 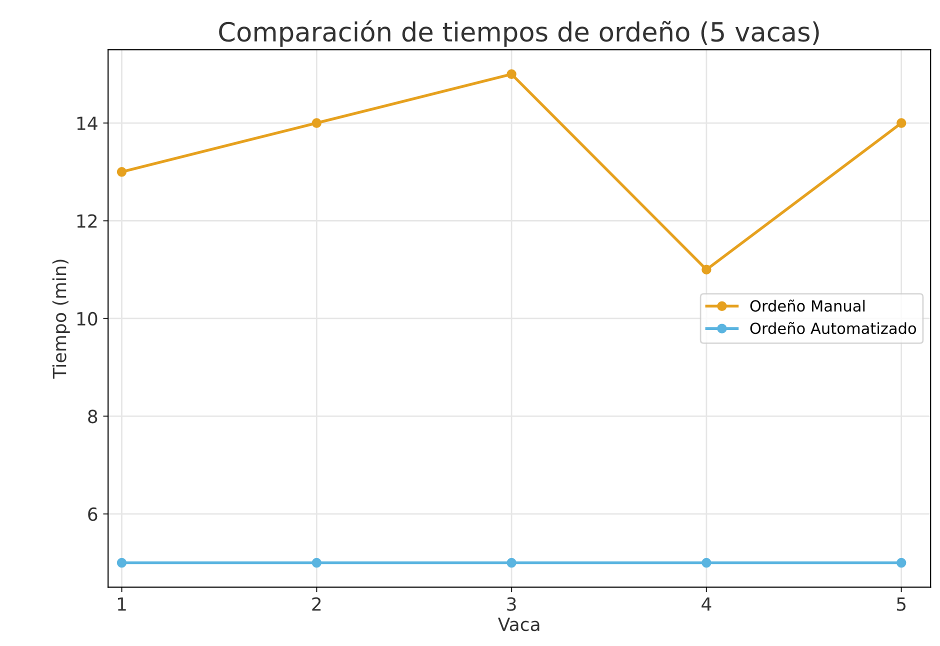 What do you see at coordinates (833, 328) in the screenshot?
I see `legend-label: Ordeño Automatizado` at bounding box center [833, 328].